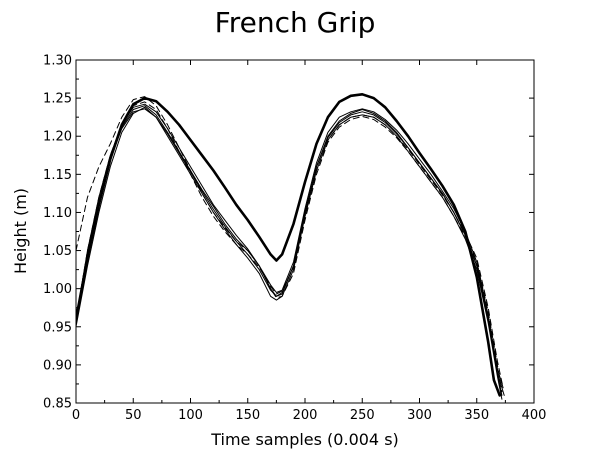 This screenshot has height=460, width=610. I want to click on chart-title: French Grip, so click(295, 22).